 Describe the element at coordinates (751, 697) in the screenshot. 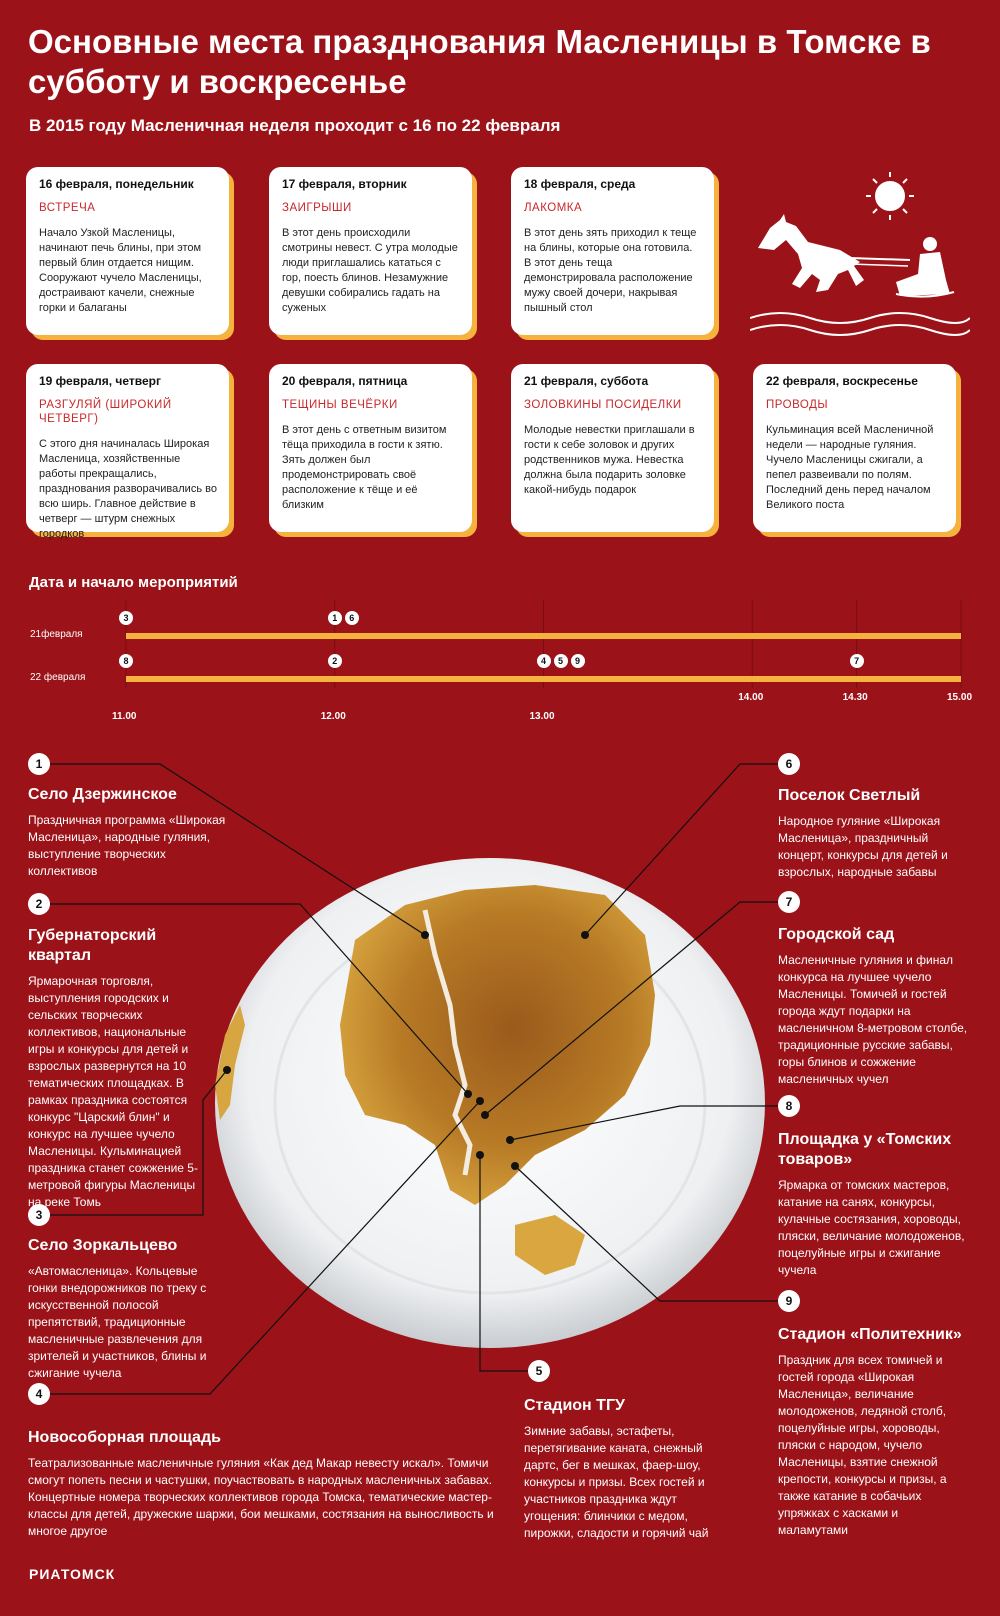

I see `timeline-tick-label: 14.00` at that location.